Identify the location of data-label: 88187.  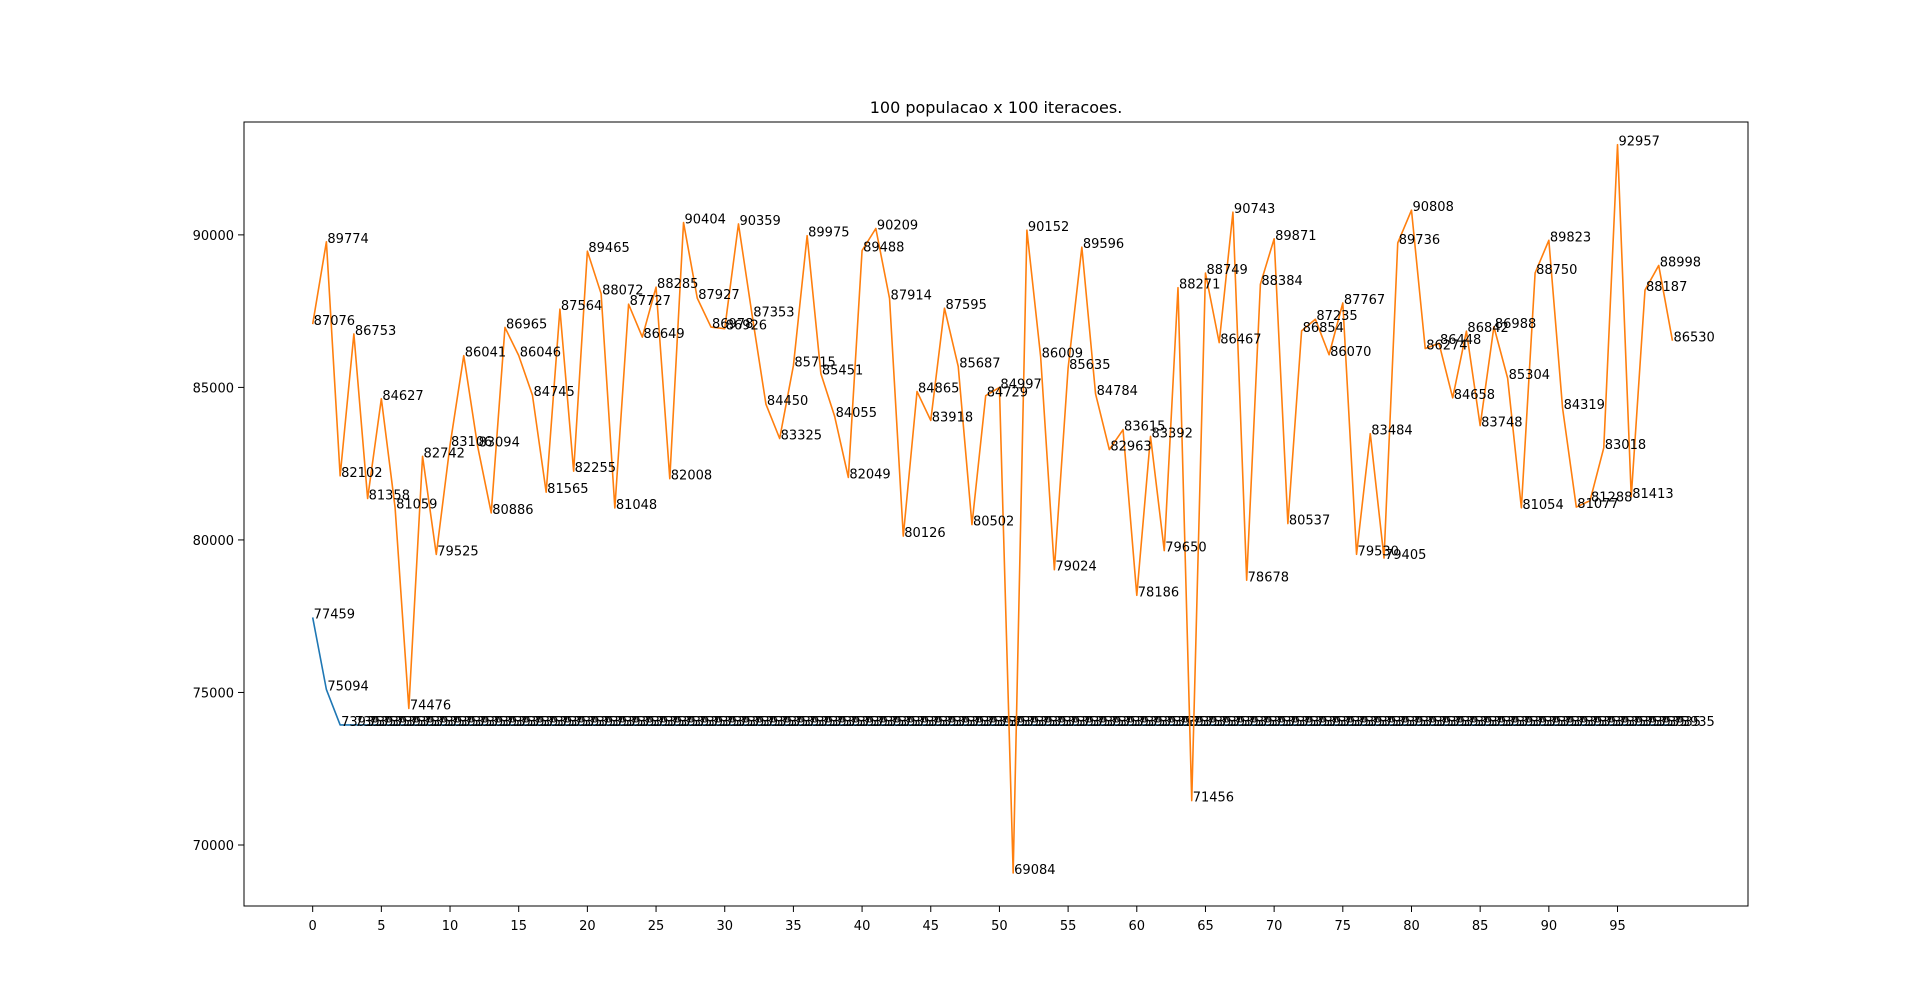
(1666, 287).